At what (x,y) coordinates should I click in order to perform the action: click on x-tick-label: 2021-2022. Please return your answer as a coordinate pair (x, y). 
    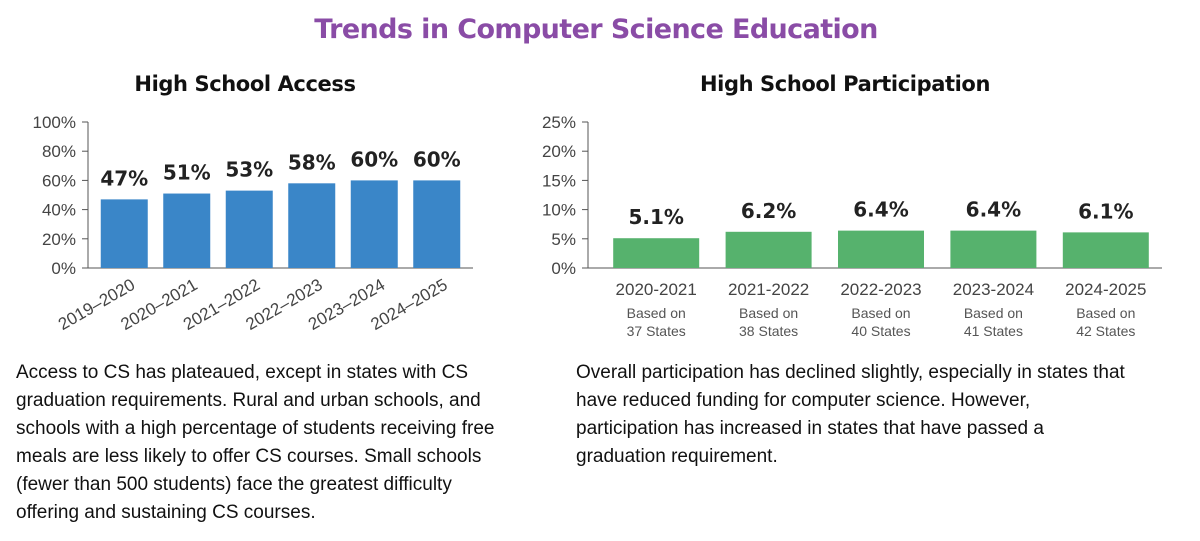
    Looking at the image, I should click on (768, 289).